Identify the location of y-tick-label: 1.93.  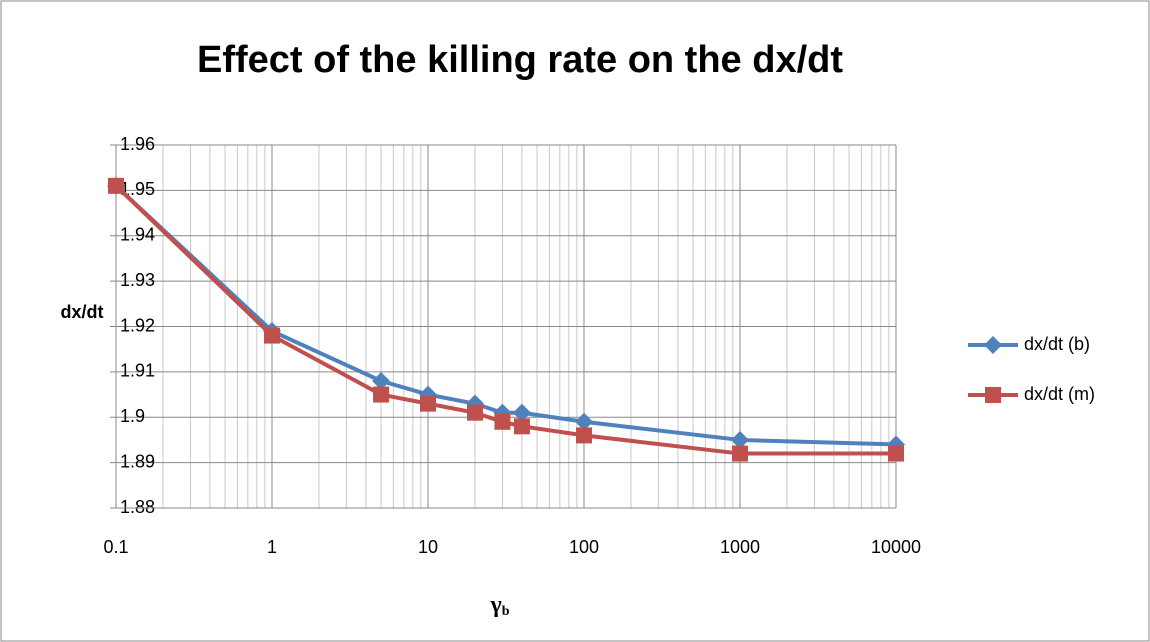
(137, 280).